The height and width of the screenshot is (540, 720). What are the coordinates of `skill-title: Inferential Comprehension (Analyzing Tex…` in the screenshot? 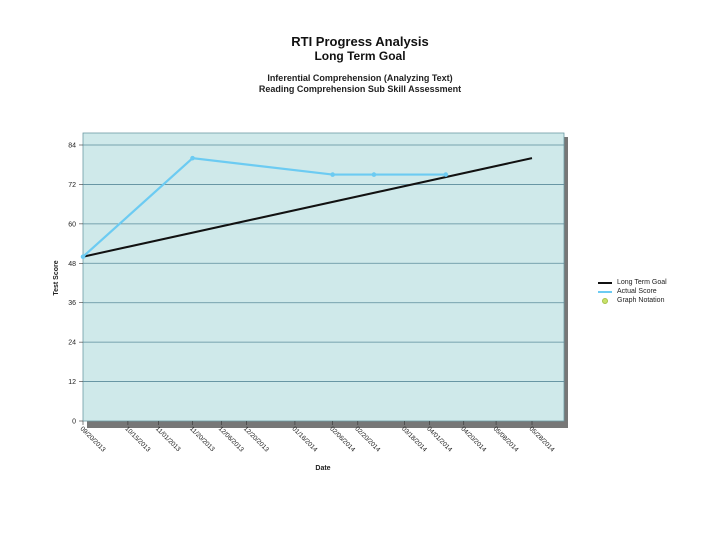 It's located at (360, 78).